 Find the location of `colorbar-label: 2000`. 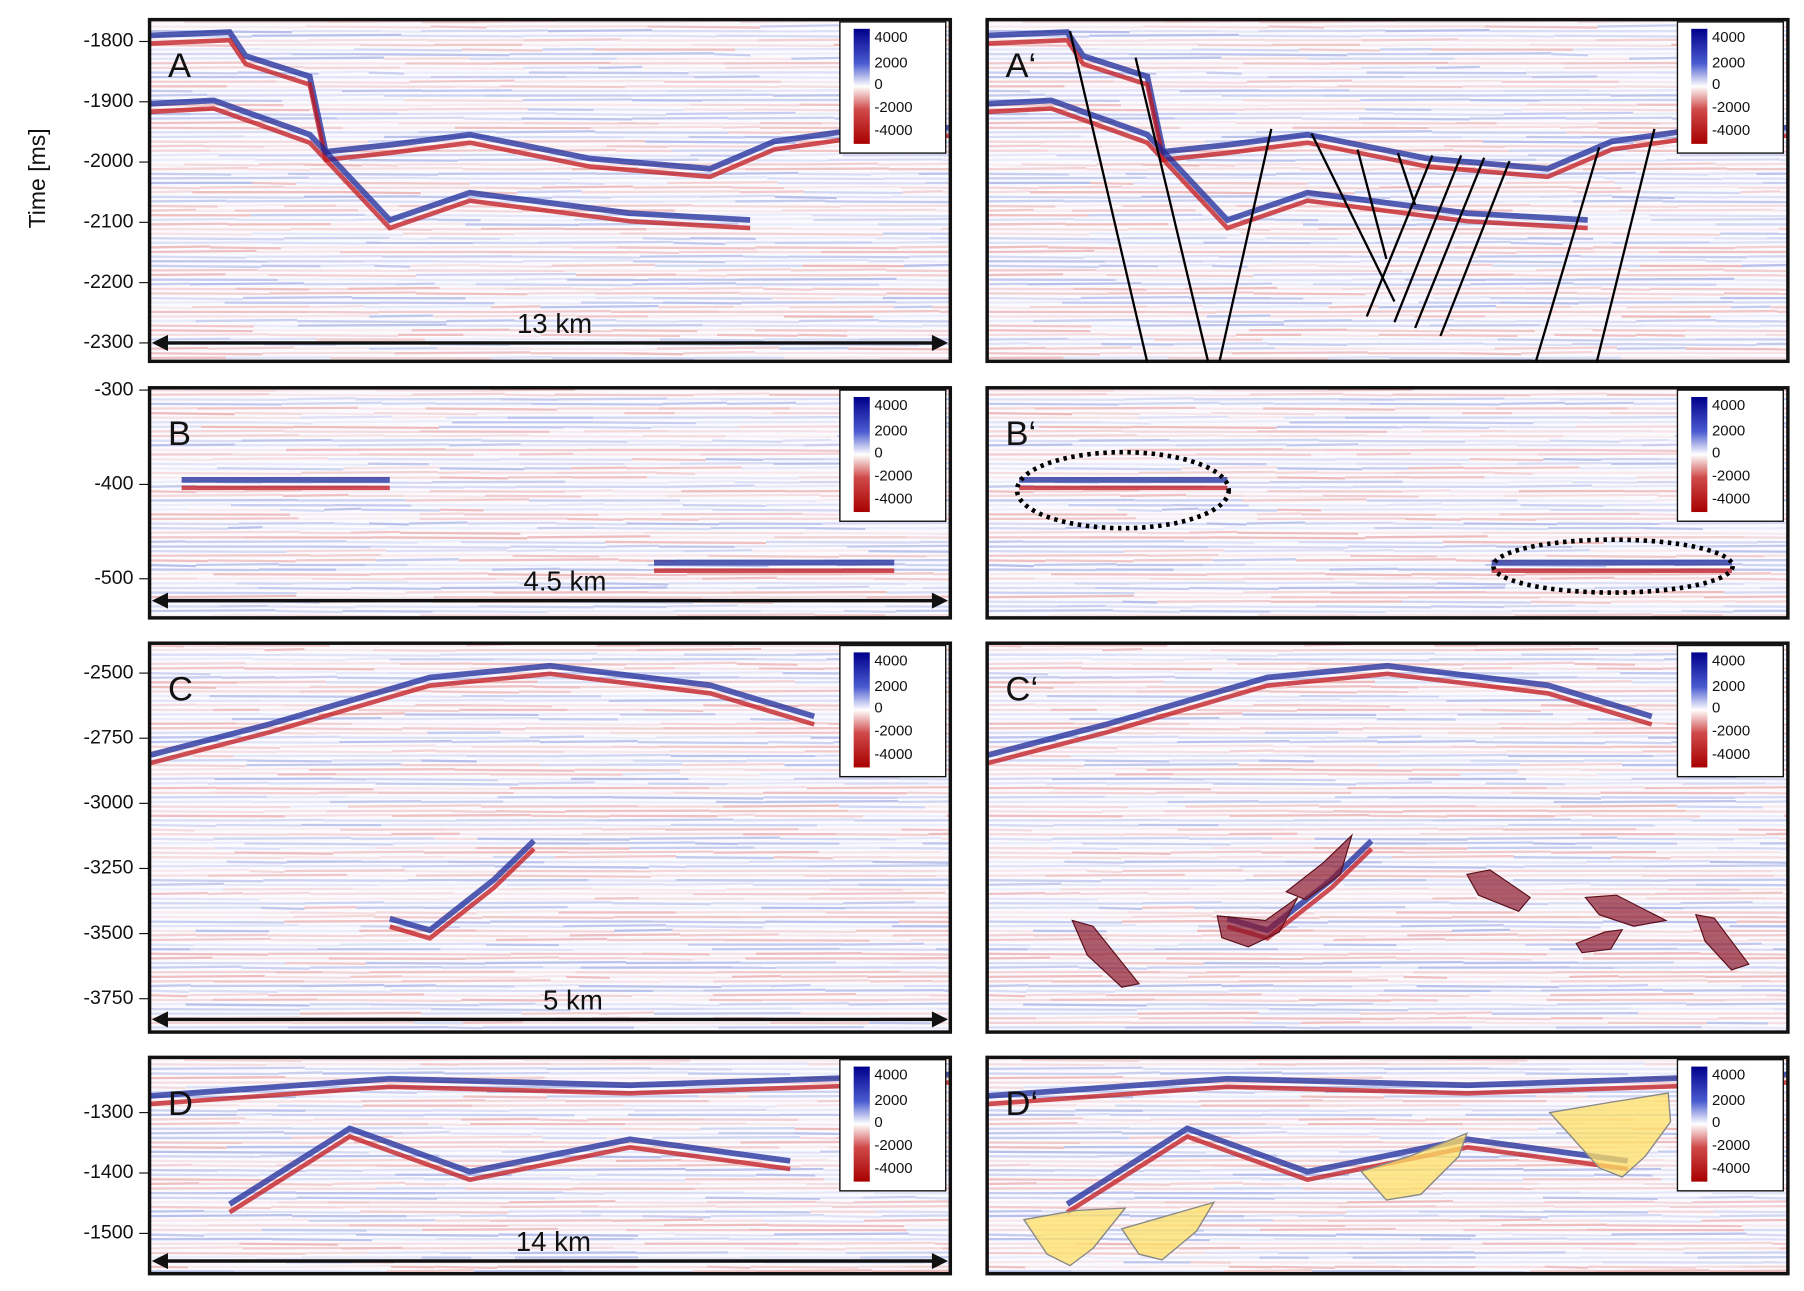

colorbar-label: 2000 is located at coordinates (890, 1100).